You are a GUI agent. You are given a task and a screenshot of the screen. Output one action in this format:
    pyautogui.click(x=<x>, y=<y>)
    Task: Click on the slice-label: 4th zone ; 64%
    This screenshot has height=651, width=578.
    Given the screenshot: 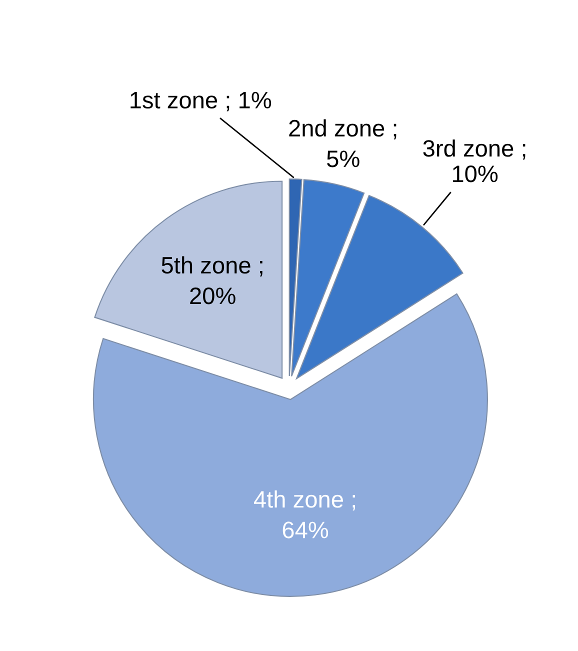 What is the action you would take?
    pyautogui.click(x=305, y=514)
    